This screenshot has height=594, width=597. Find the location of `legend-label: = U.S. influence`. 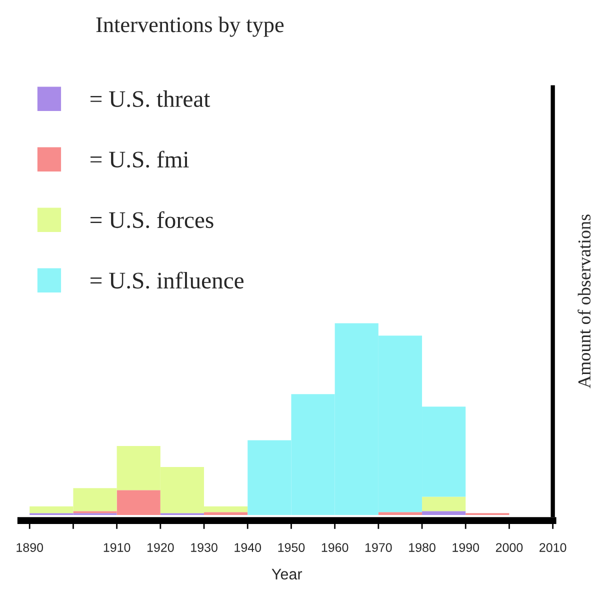

legend-label: = U.S. influence is located at coordinates (167, 280).